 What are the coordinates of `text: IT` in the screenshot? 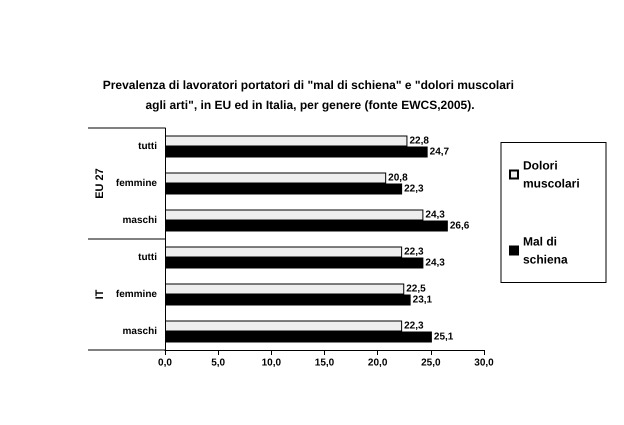 It's located at (100, 294).